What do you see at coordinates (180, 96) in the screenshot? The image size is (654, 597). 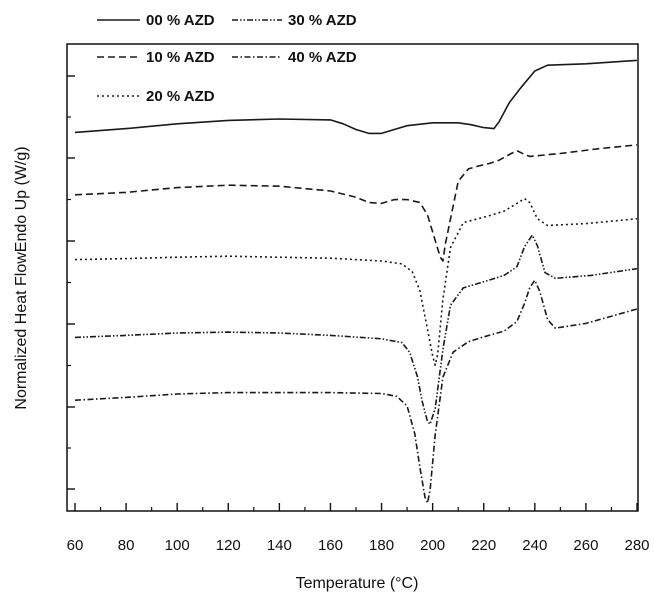 I see `legend-label-3: 20 % AZD` at bounding box center [180, 96].